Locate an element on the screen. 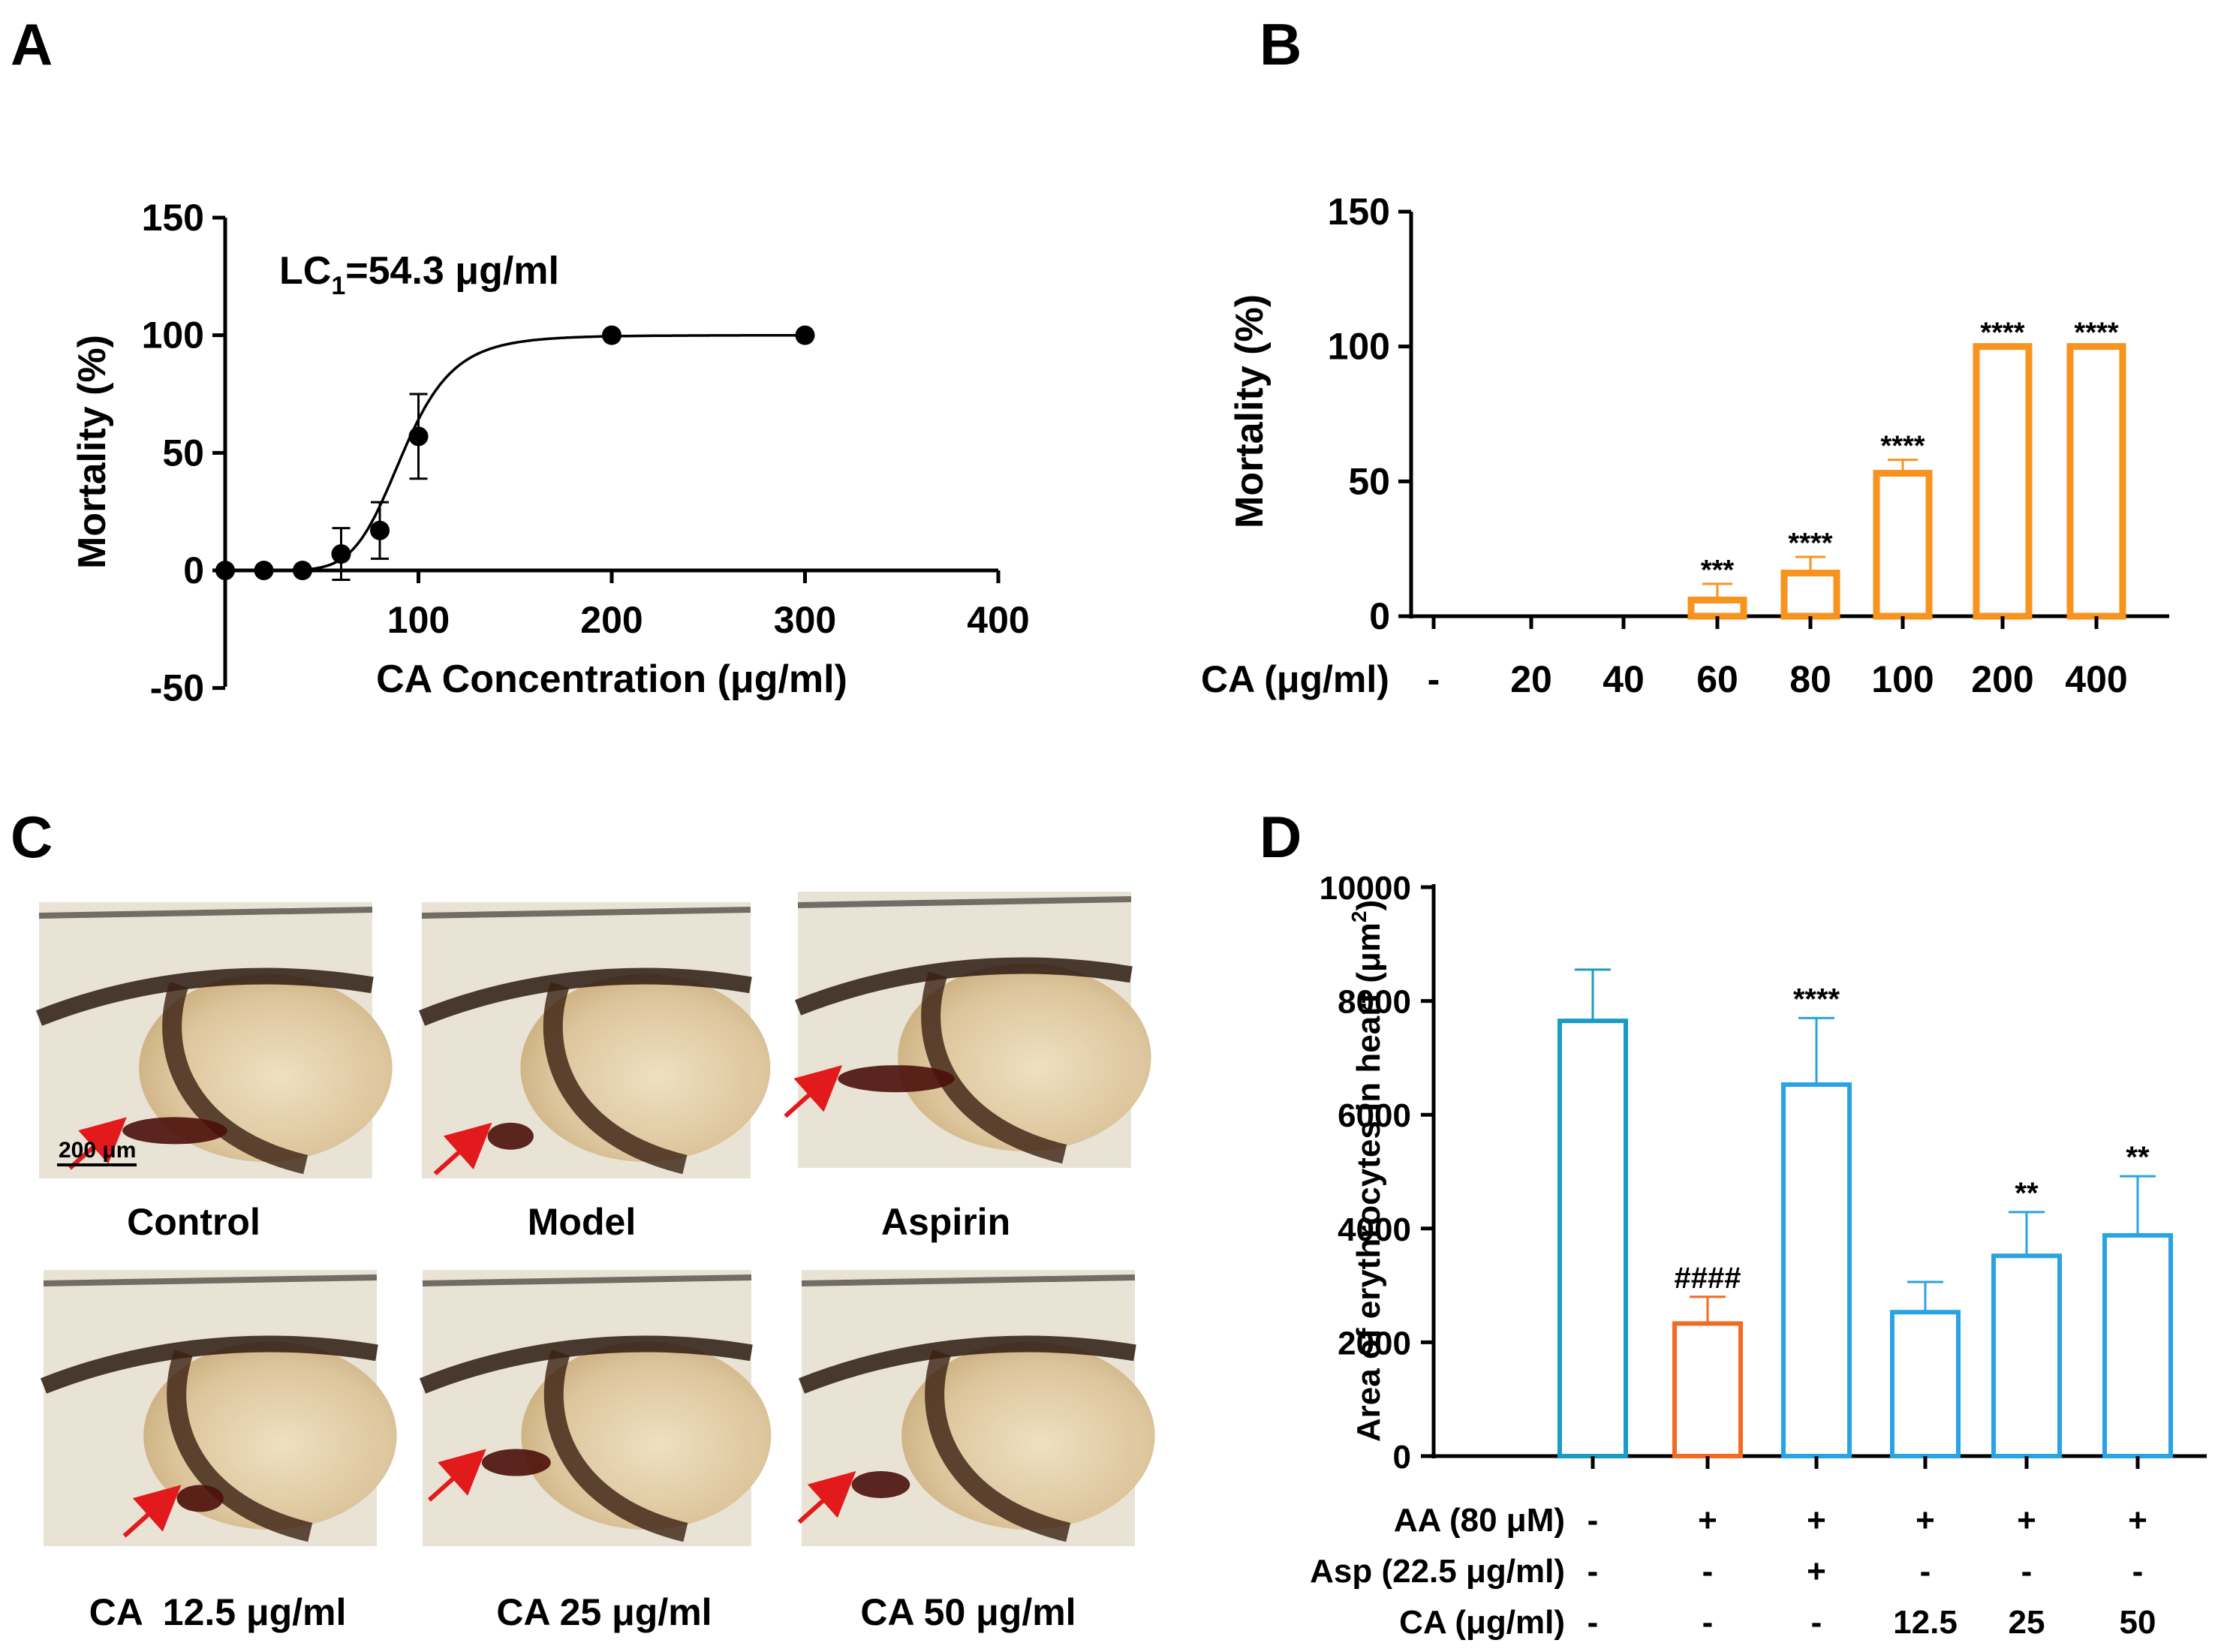 The width and height of the screenshot is (2215, 1652). panel-d-y-tick-label: 4000 is located at coordinates (1374, 1229).